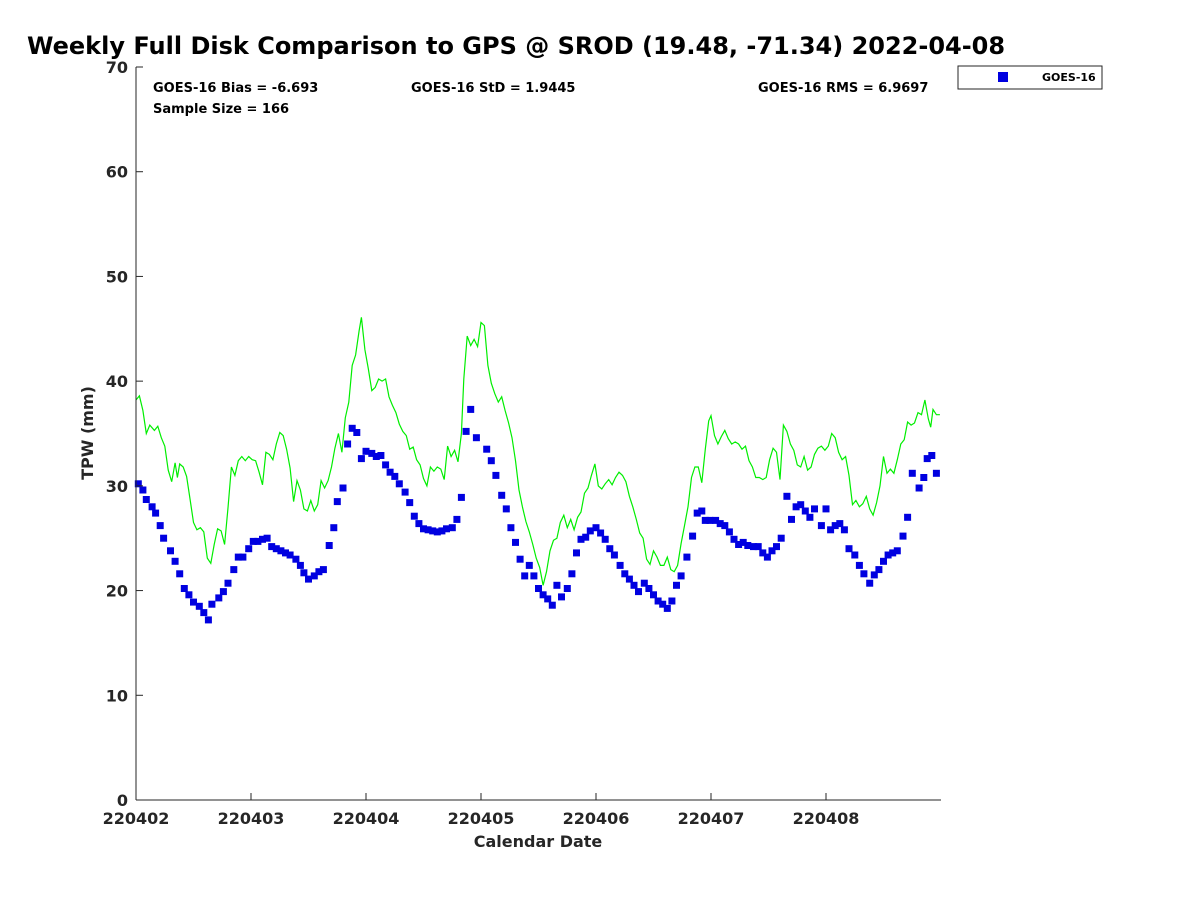  What do you see at coordinates (117, 486) in the screenshot?
I see `y-tick-label: 30` at bounding box center [117, 486].